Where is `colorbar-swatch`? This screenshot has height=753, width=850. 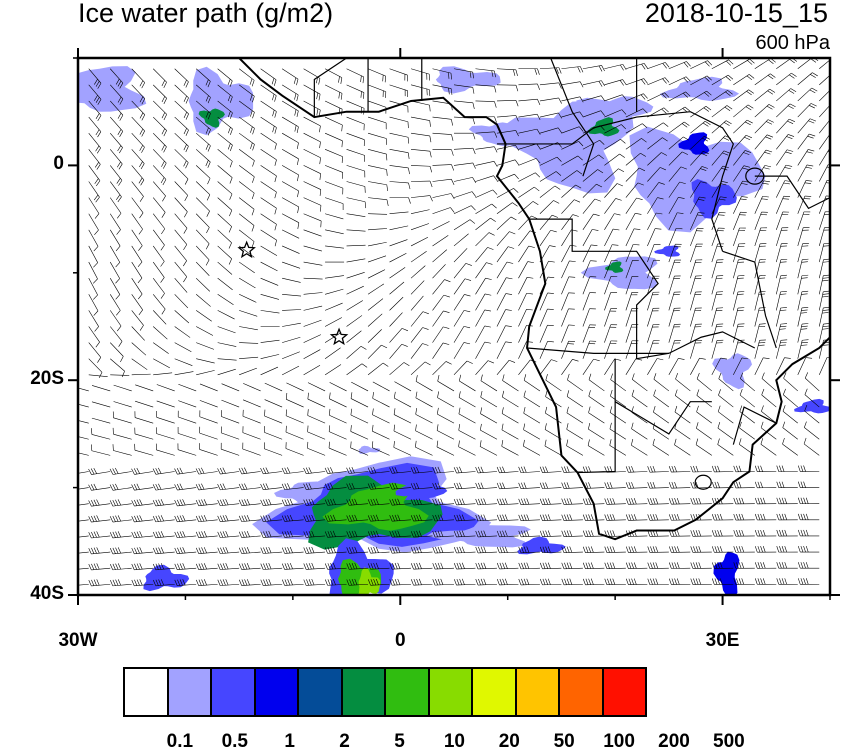
colorbar-swatch is located at coordinates (321, 692).